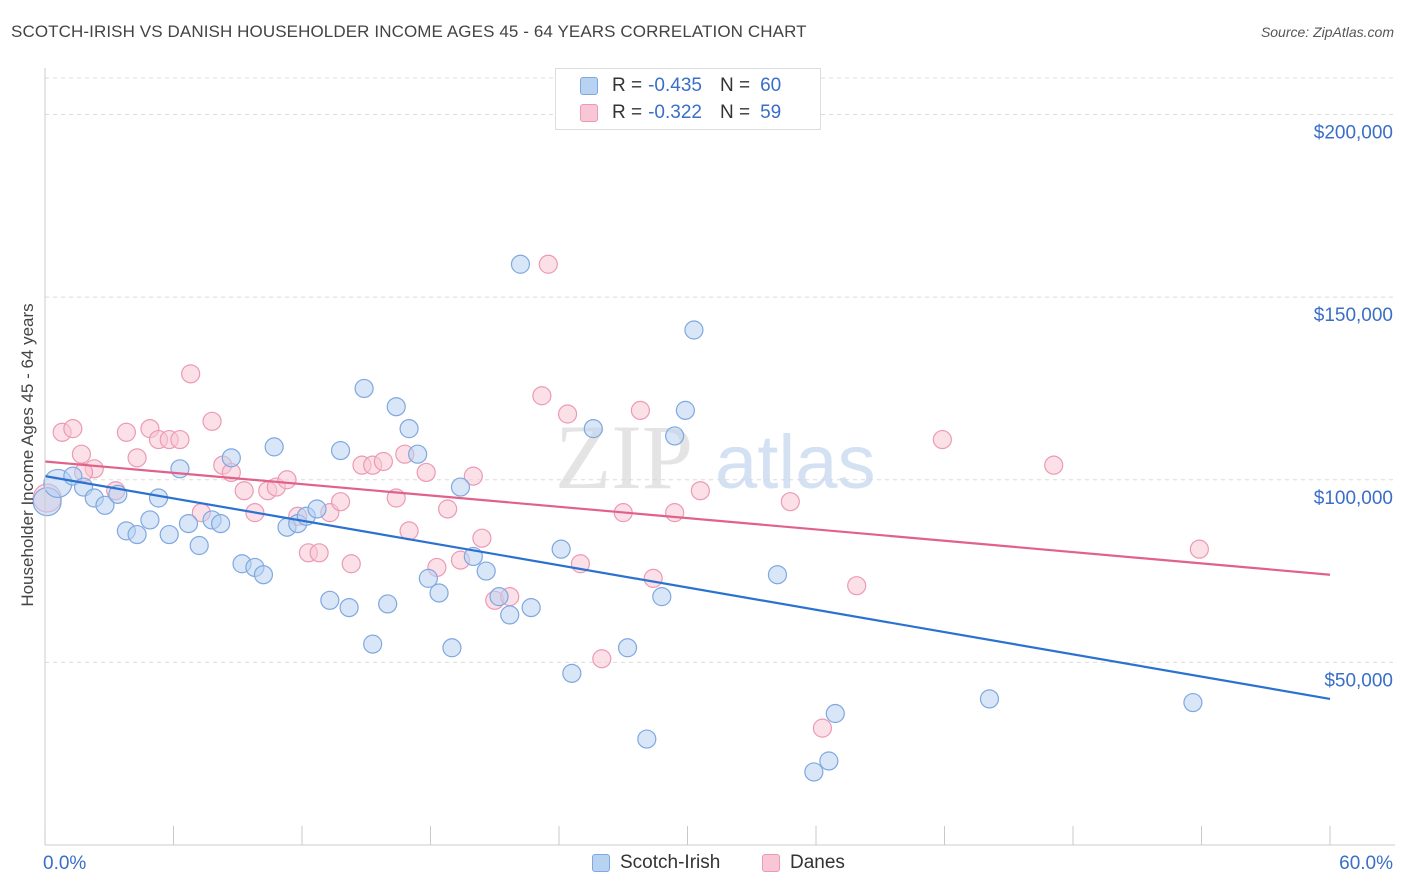  I want to click on stats-legend-row-scotch-irish: R = -0.435 N = 60, so click(680, 86).